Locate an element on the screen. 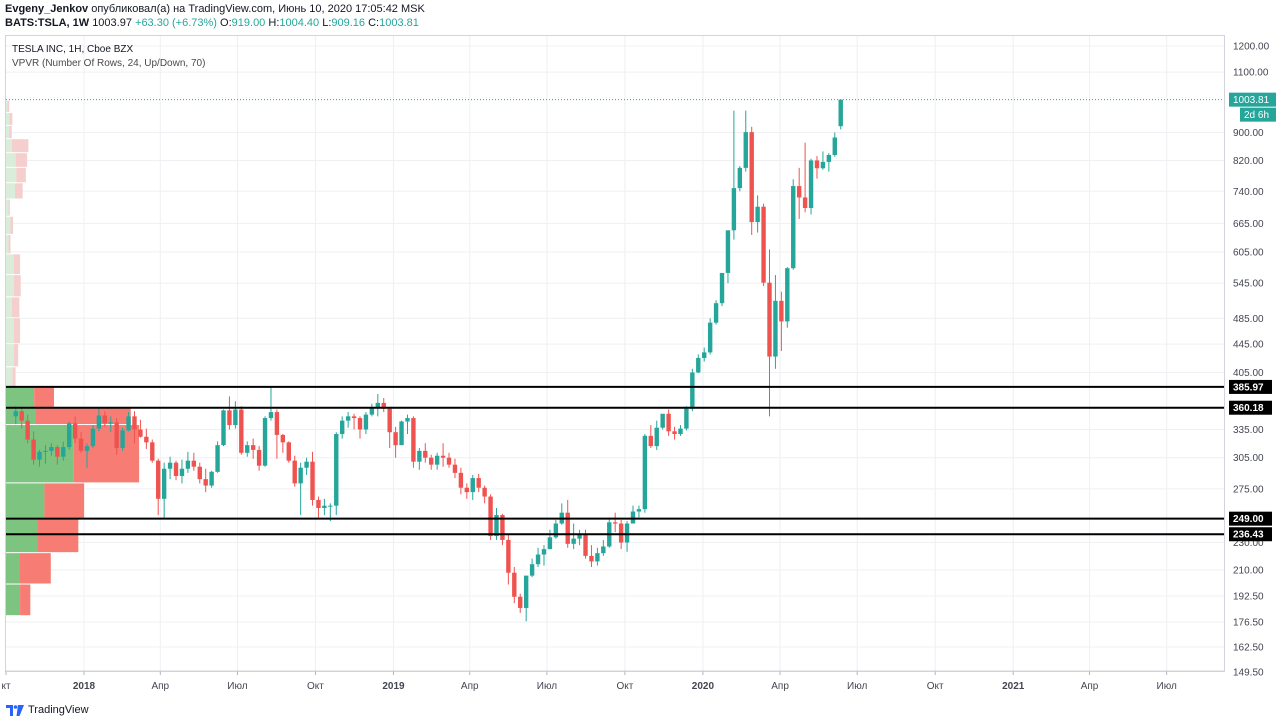  y-tick-label: 445.00 is located at coordinates (1248, 345).